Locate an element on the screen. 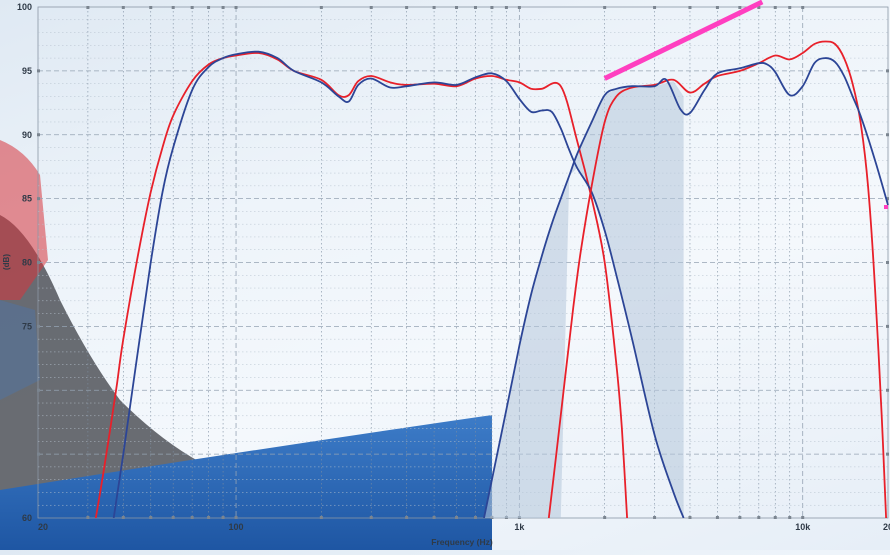  y-tick-label: 90 is located at coordinates (27, 135).